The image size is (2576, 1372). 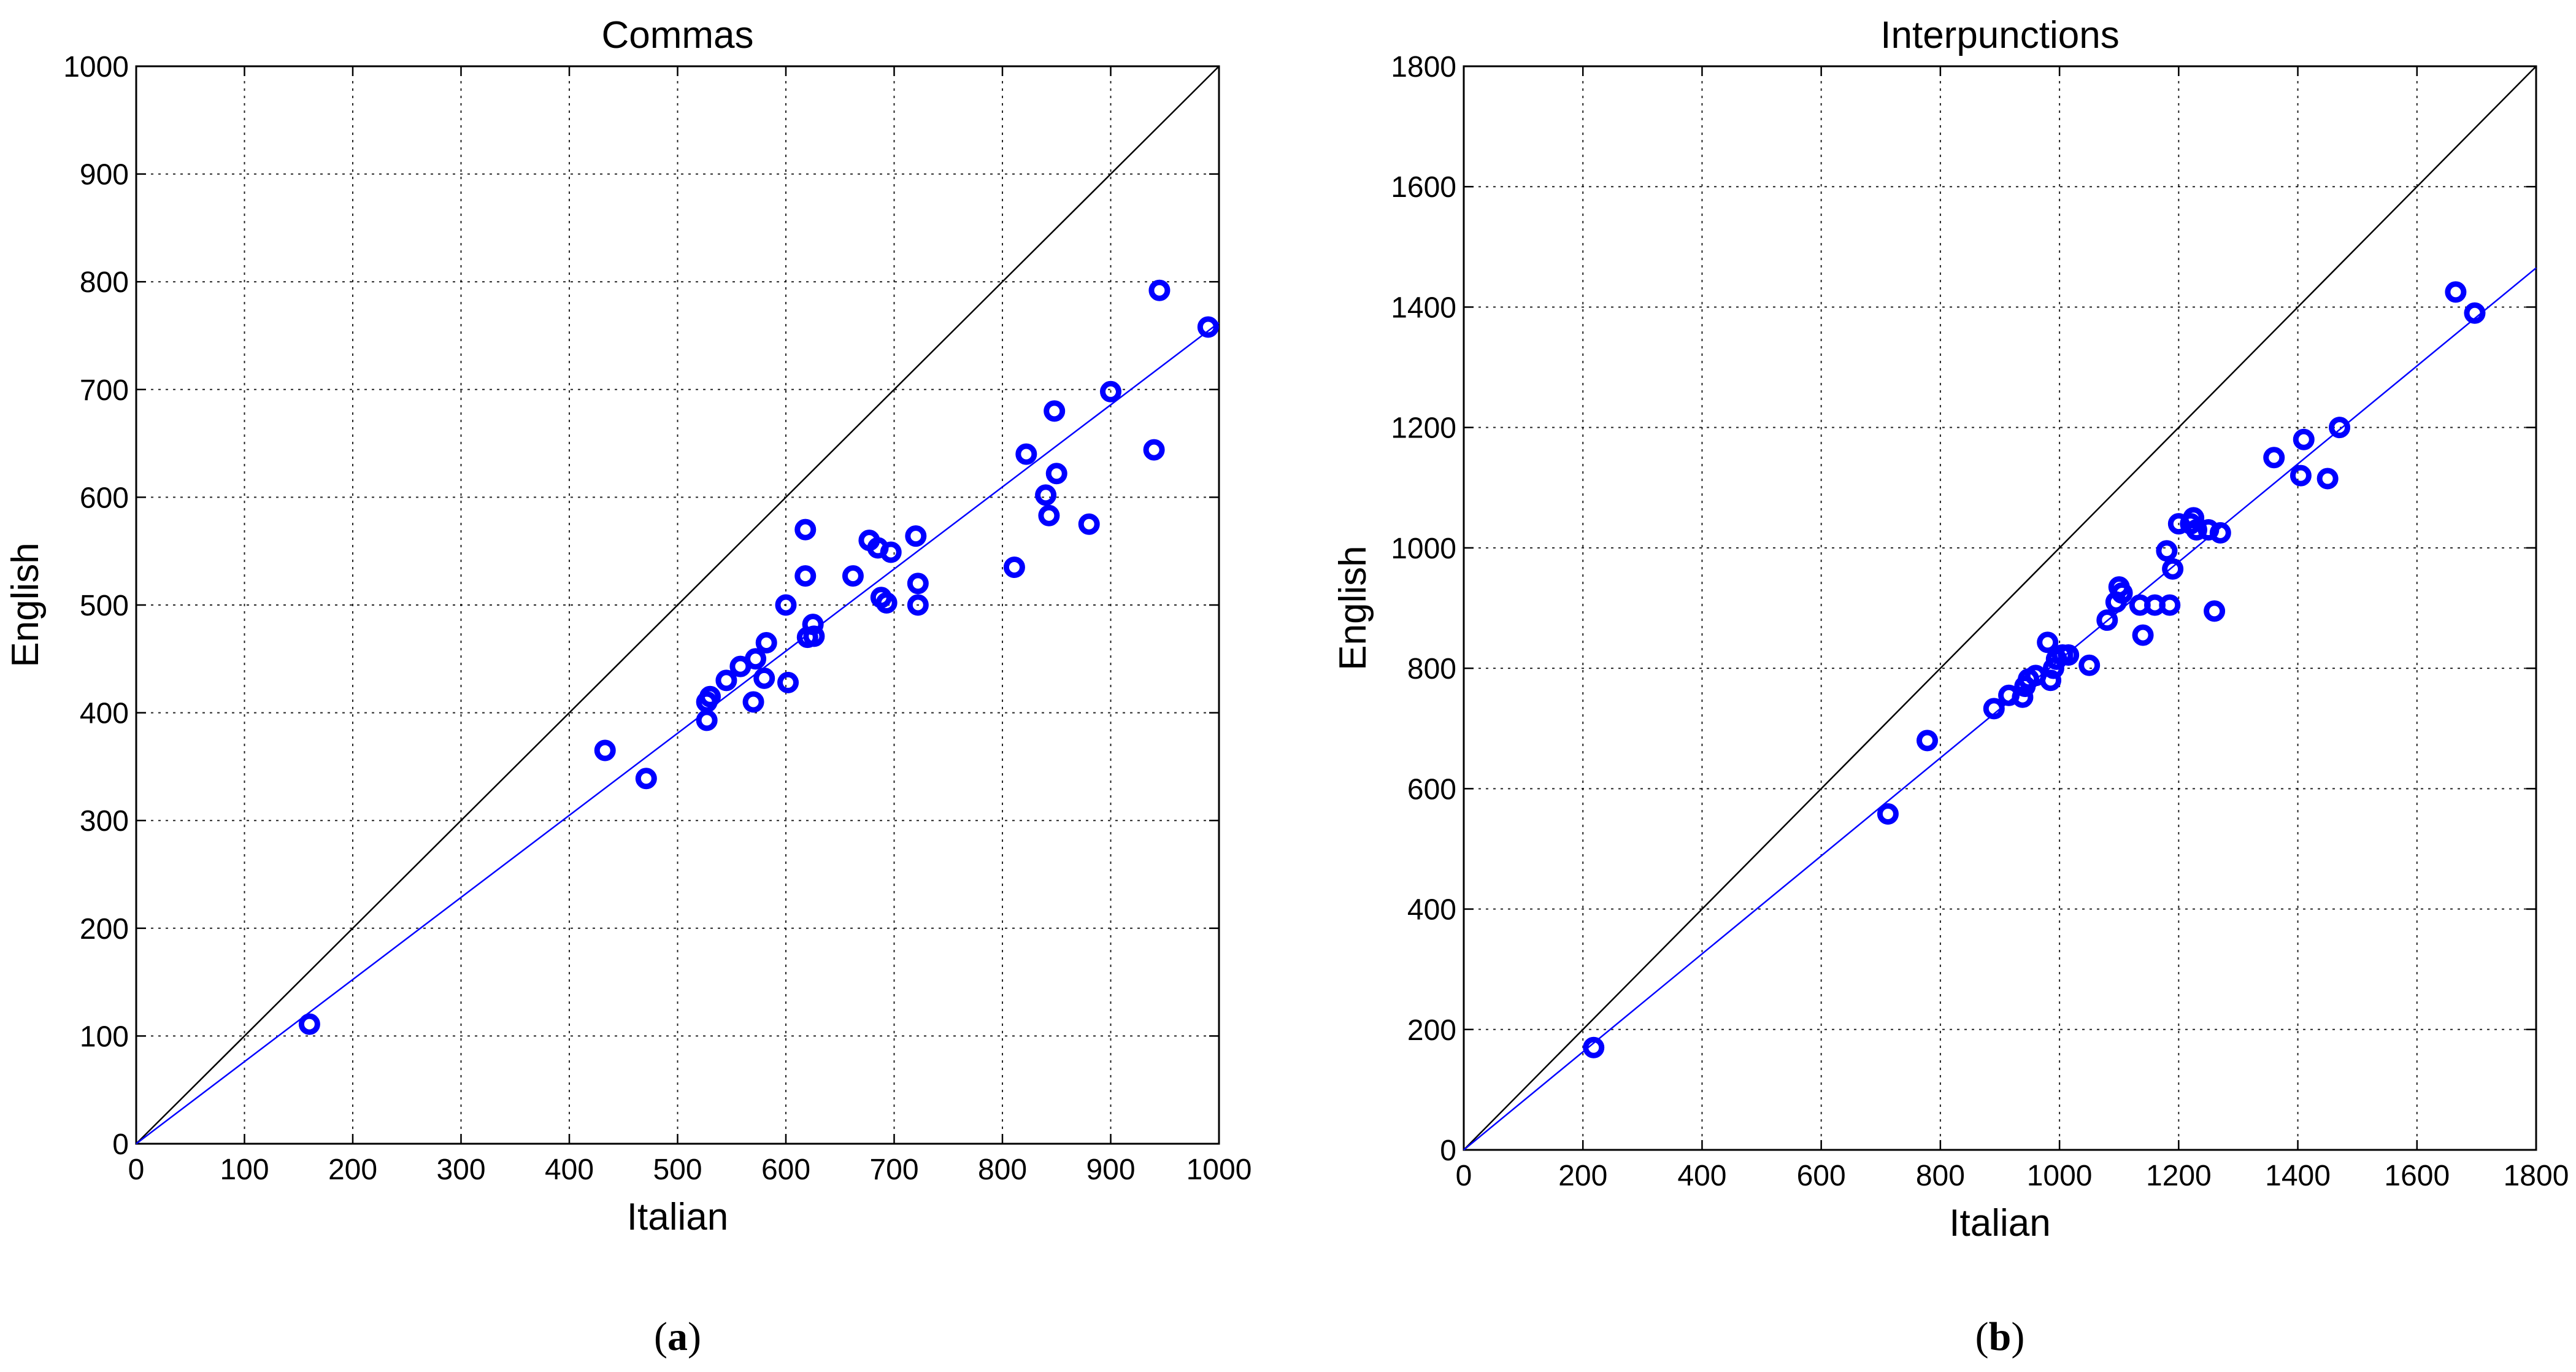 I want to click on commas-y-tick-label: 0, so click(x=121, y=1144).